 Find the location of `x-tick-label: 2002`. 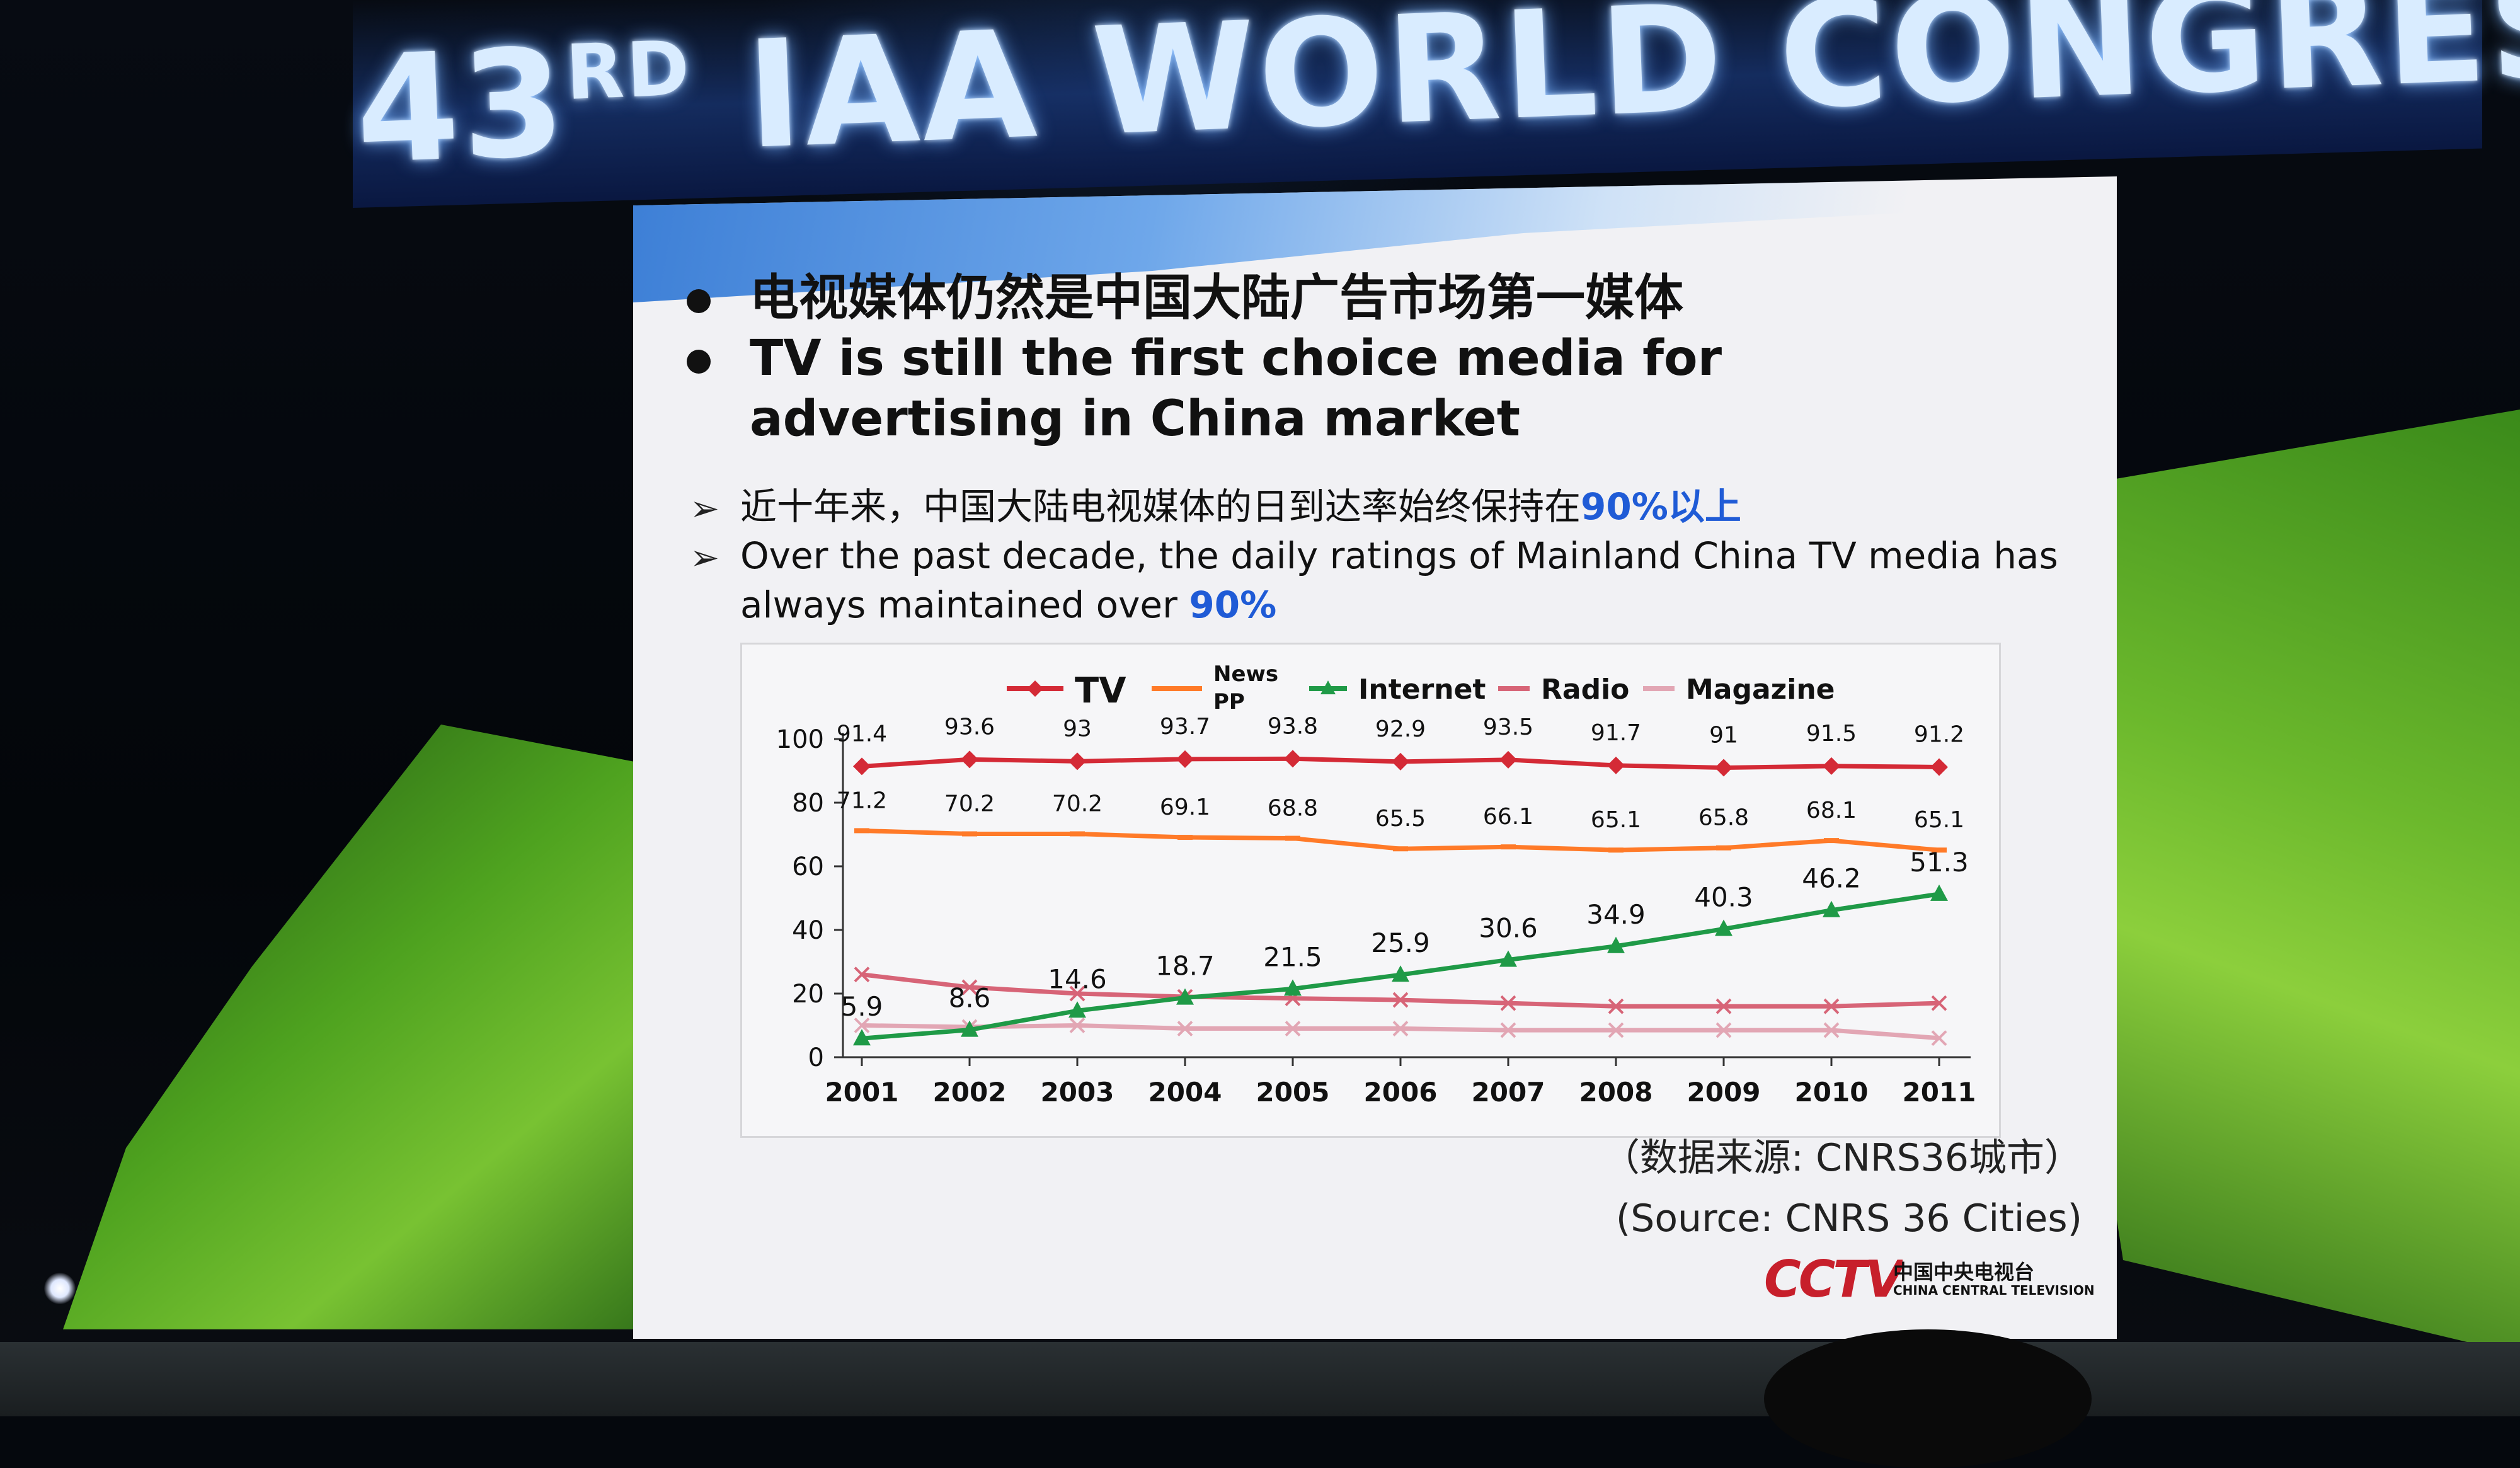

x-tick-label: 2002 is located at coordinates (970, 1092).